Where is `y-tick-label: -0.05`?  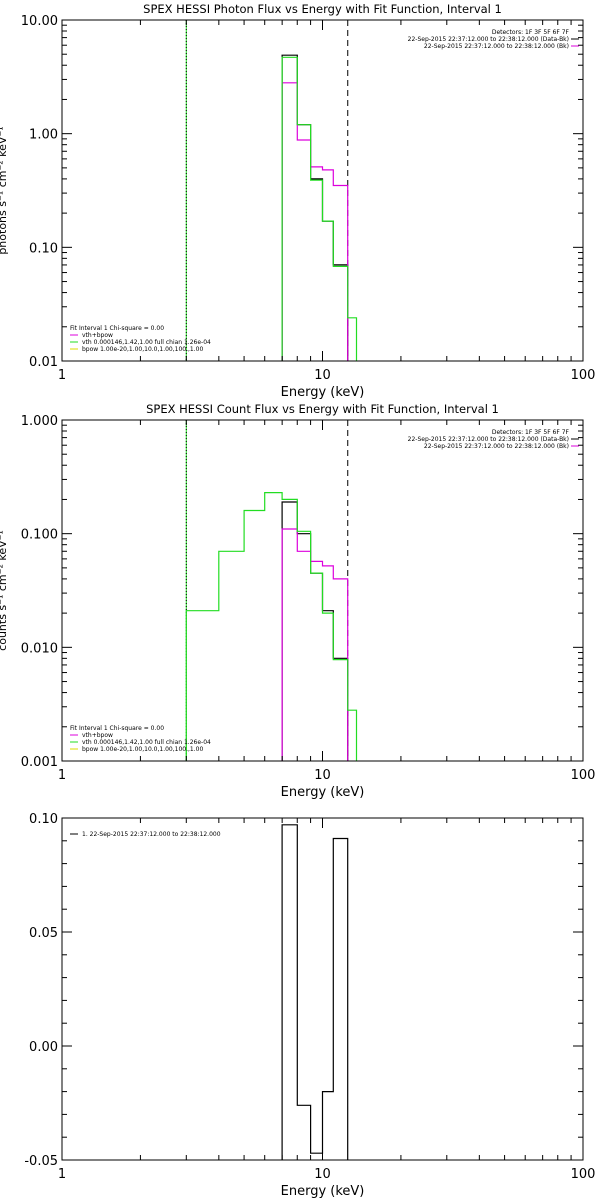 y-tick-label: -0.05 is located at coordinates (41, 1161).